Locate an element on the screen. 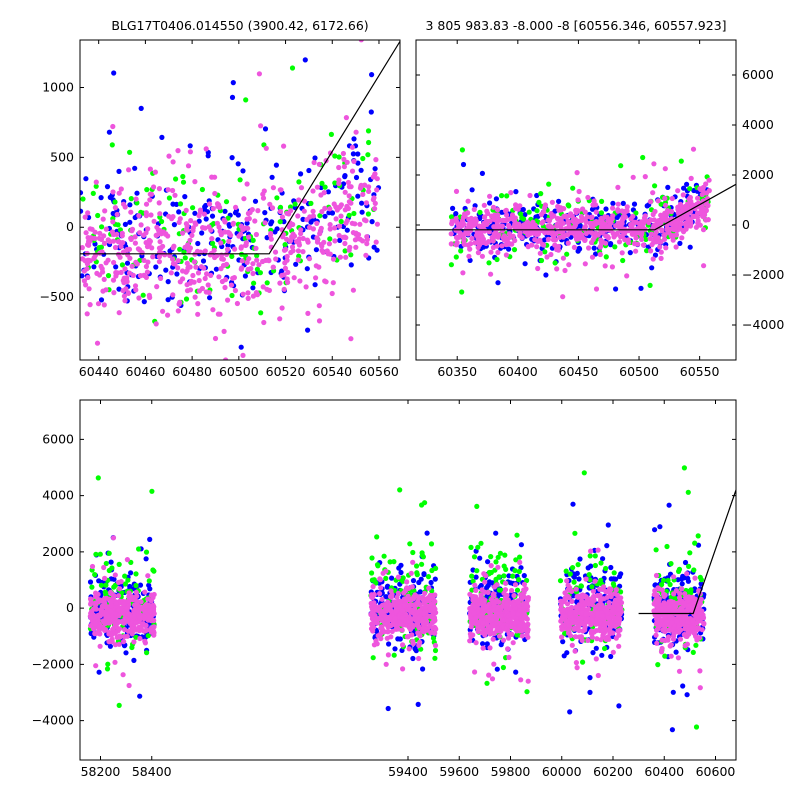 The height and width of the screenshot is (800, 800). scatter-points is located at coordinates (580, 223).